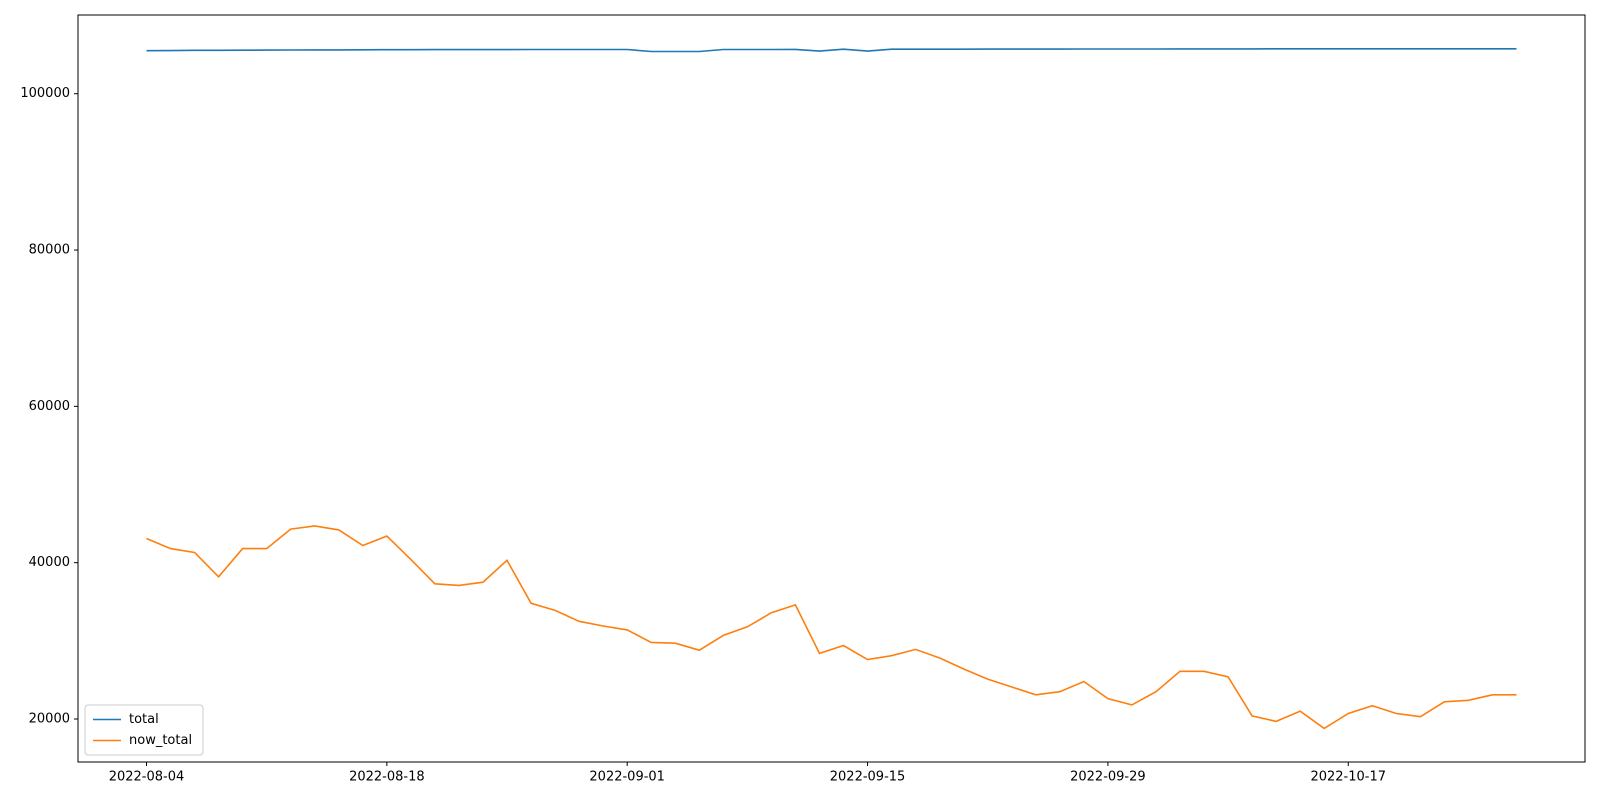 The width and height of the screenshot is (1600, 800). I want to click on y-tick-label: 60000, so click(49, 406).